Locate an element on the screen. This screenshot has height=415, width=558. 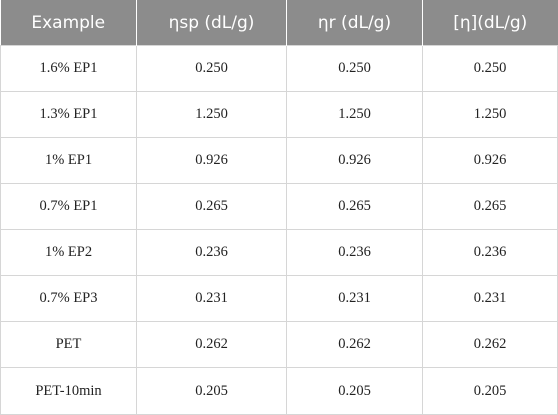
eta-r-cell: 0.250 is located at coordinates (354, 68).